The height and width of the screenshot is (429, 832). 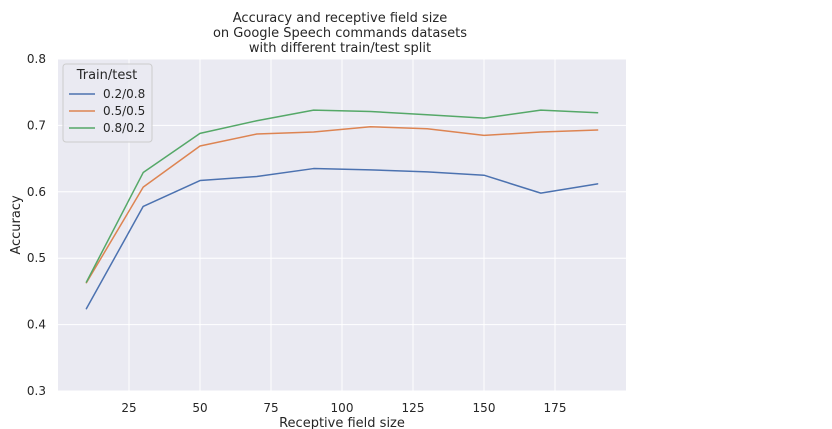 I want to click on y-tick-label: 0.4, so click(x=36, y=325).